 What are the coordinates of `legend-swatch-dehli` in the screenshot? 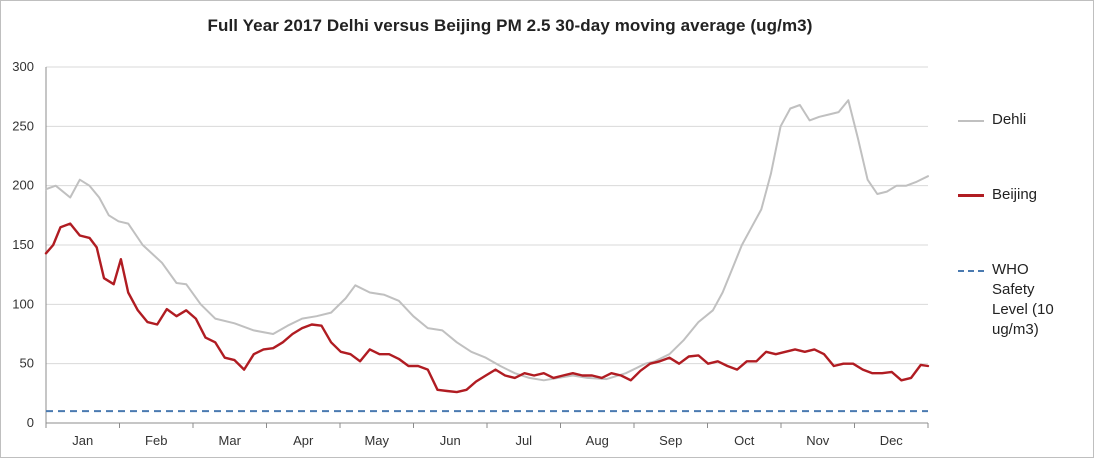 It's located at (971, 121).